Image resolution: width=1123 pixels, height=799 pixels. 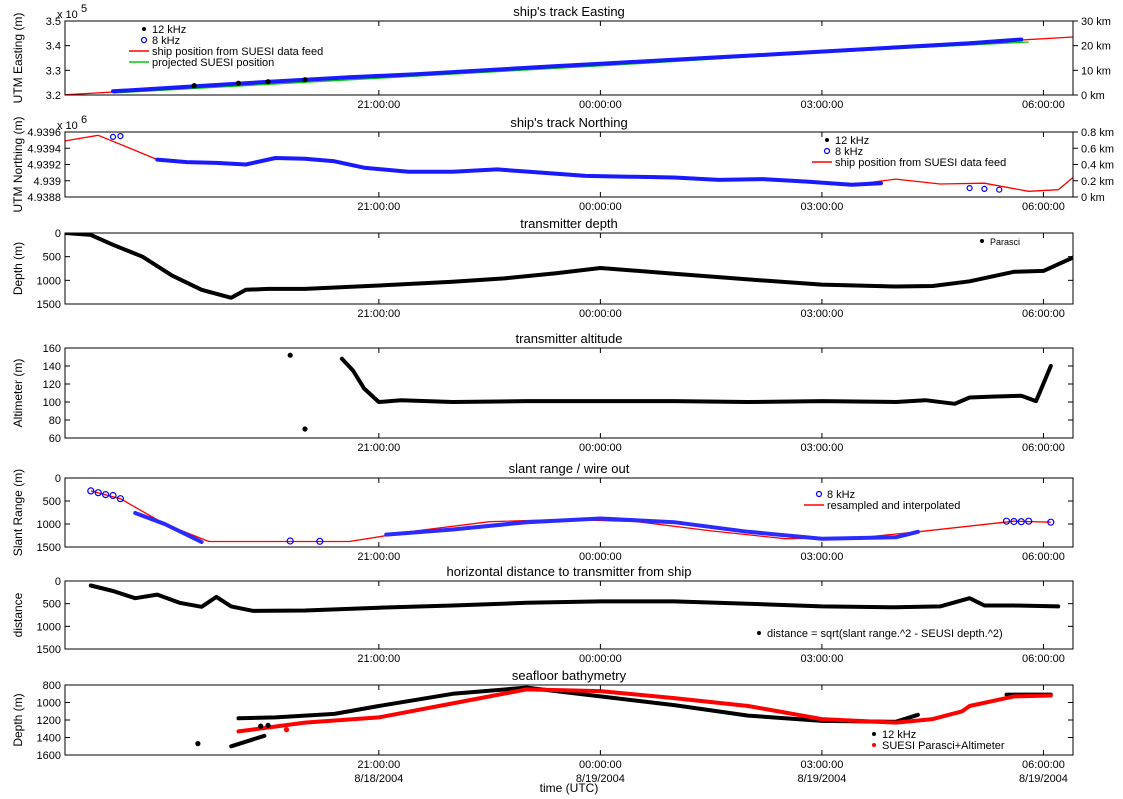 I want to click on x-axis-label: time (UTC), so click(x=569, y=788).